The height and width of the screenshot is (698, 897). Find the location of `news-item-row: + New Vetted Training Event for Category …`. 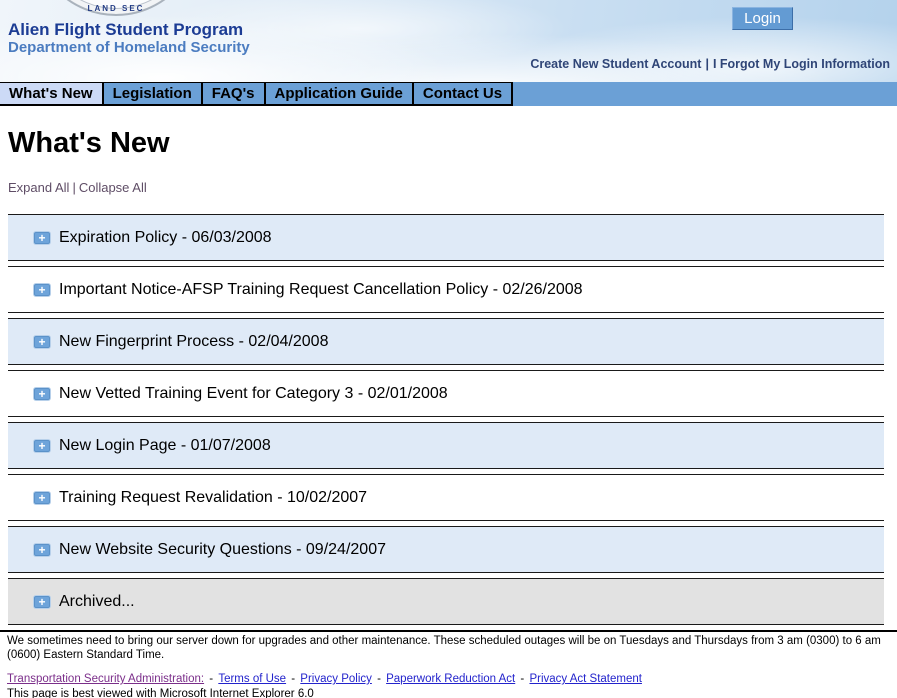

news-item-row: + New Vetted Training Event for Category … is located at coordinates (446, 393).